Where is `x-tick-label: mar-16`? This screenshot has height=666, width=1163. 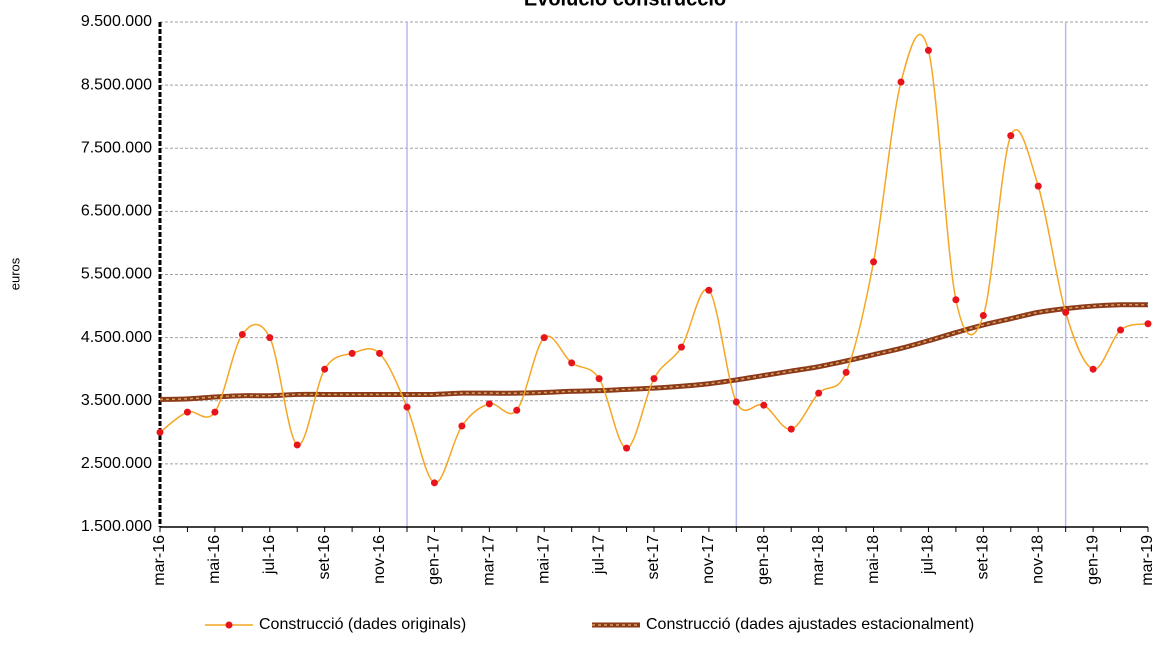 x-tick-label: mar-16 is located at coordinates (159, 560).